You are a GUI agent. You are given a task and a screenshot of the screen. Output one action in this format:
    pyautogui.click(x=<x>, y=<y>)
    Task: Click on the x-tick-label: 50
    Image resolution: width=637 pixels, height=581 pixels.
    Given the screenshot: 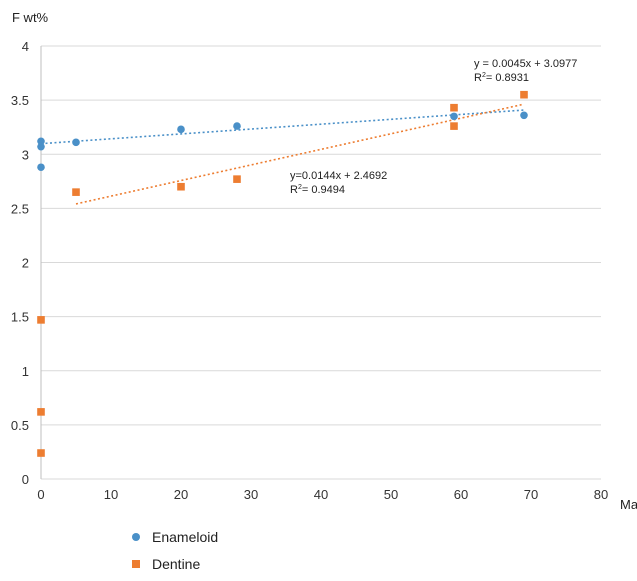 What is the action you would take?
    pyautogui.click(x=391, y=494)
    